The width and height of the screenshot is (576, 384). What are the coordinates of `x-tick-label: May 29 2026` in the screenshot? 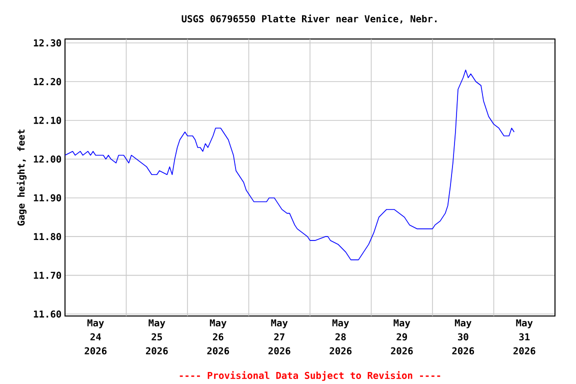 It's located at (401, 336).